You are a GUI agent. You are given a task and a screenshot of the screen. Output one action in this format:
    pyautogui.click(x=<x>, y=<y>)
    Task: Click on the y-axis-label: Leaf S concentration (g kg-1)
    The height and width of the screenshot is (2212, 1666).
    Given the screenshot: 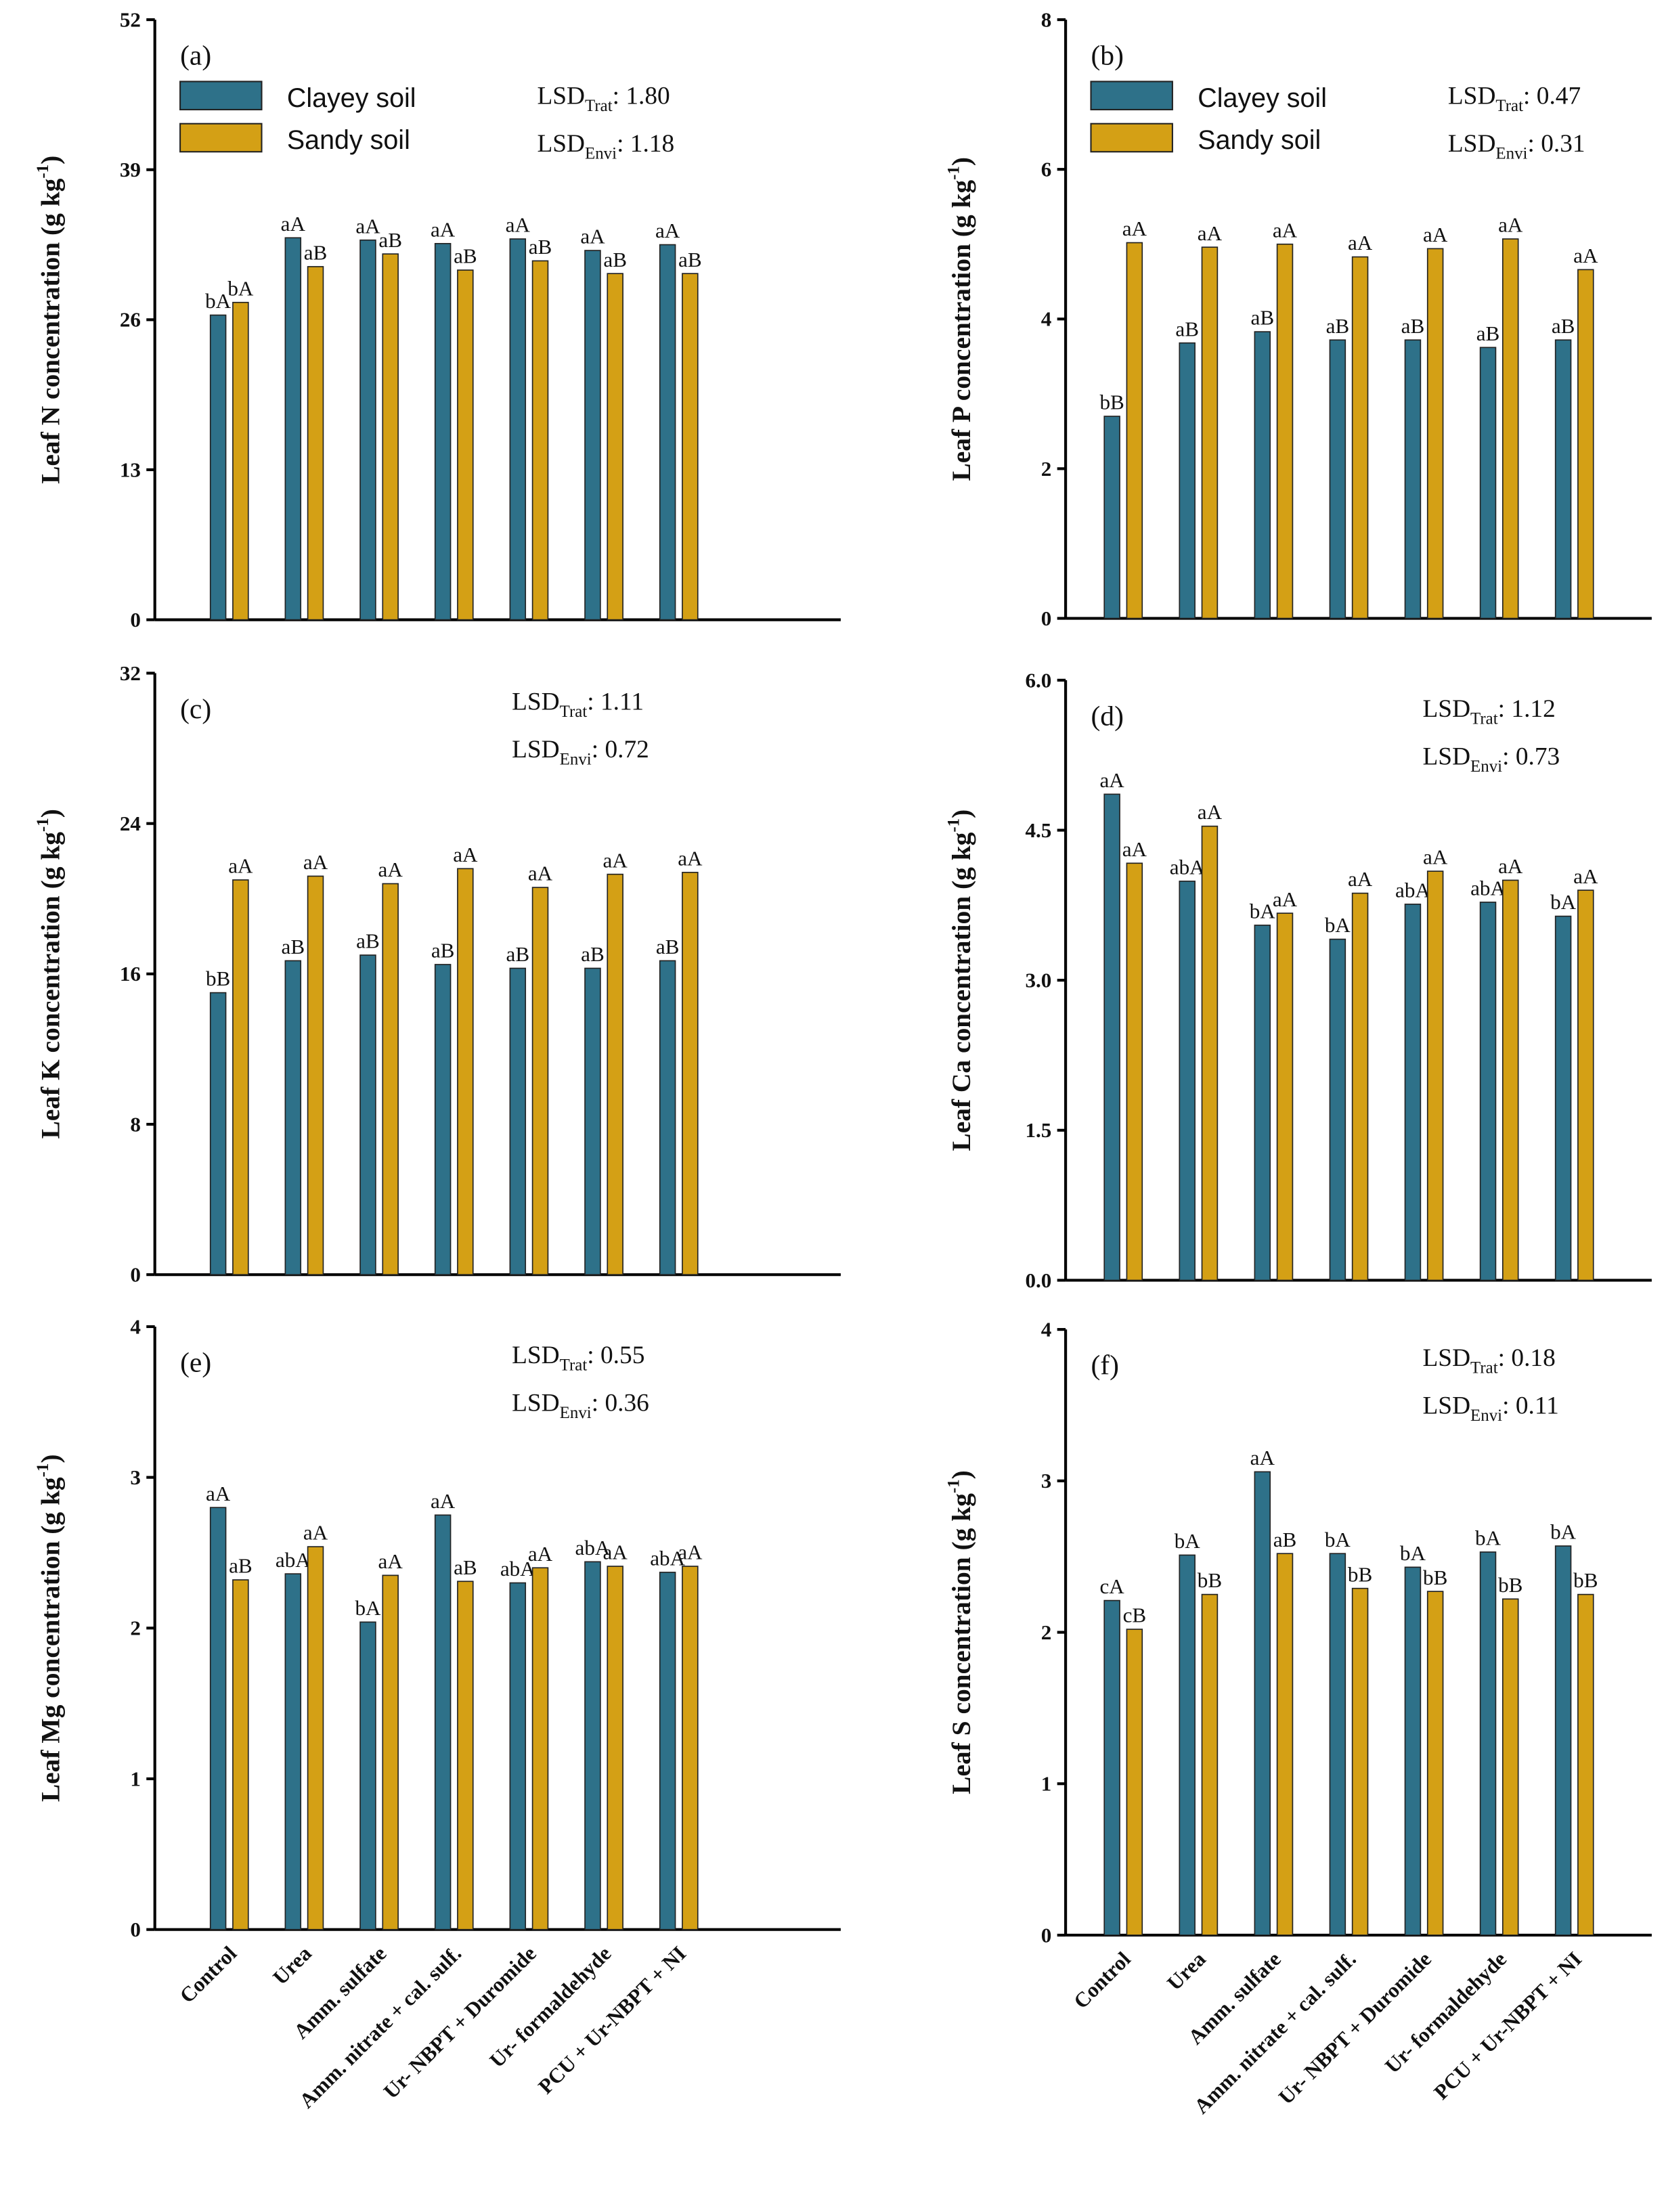 What is the action you would take?
    pyautogui.click(x=960, y=1632)
    